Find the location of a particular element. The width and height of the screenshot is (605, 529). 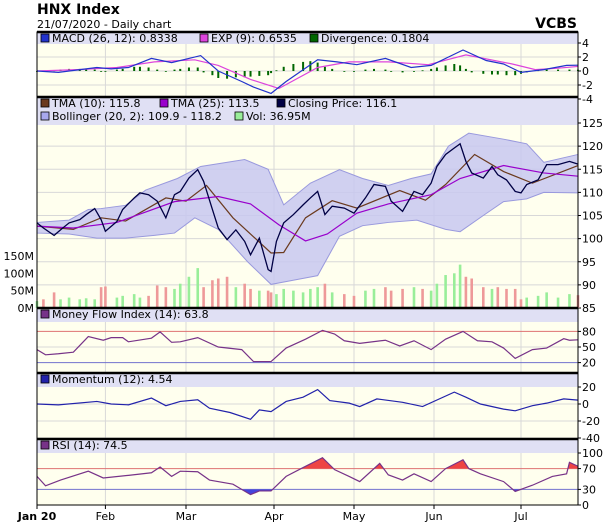

x-tick-label: Apr is located at coordinates (274, 516).